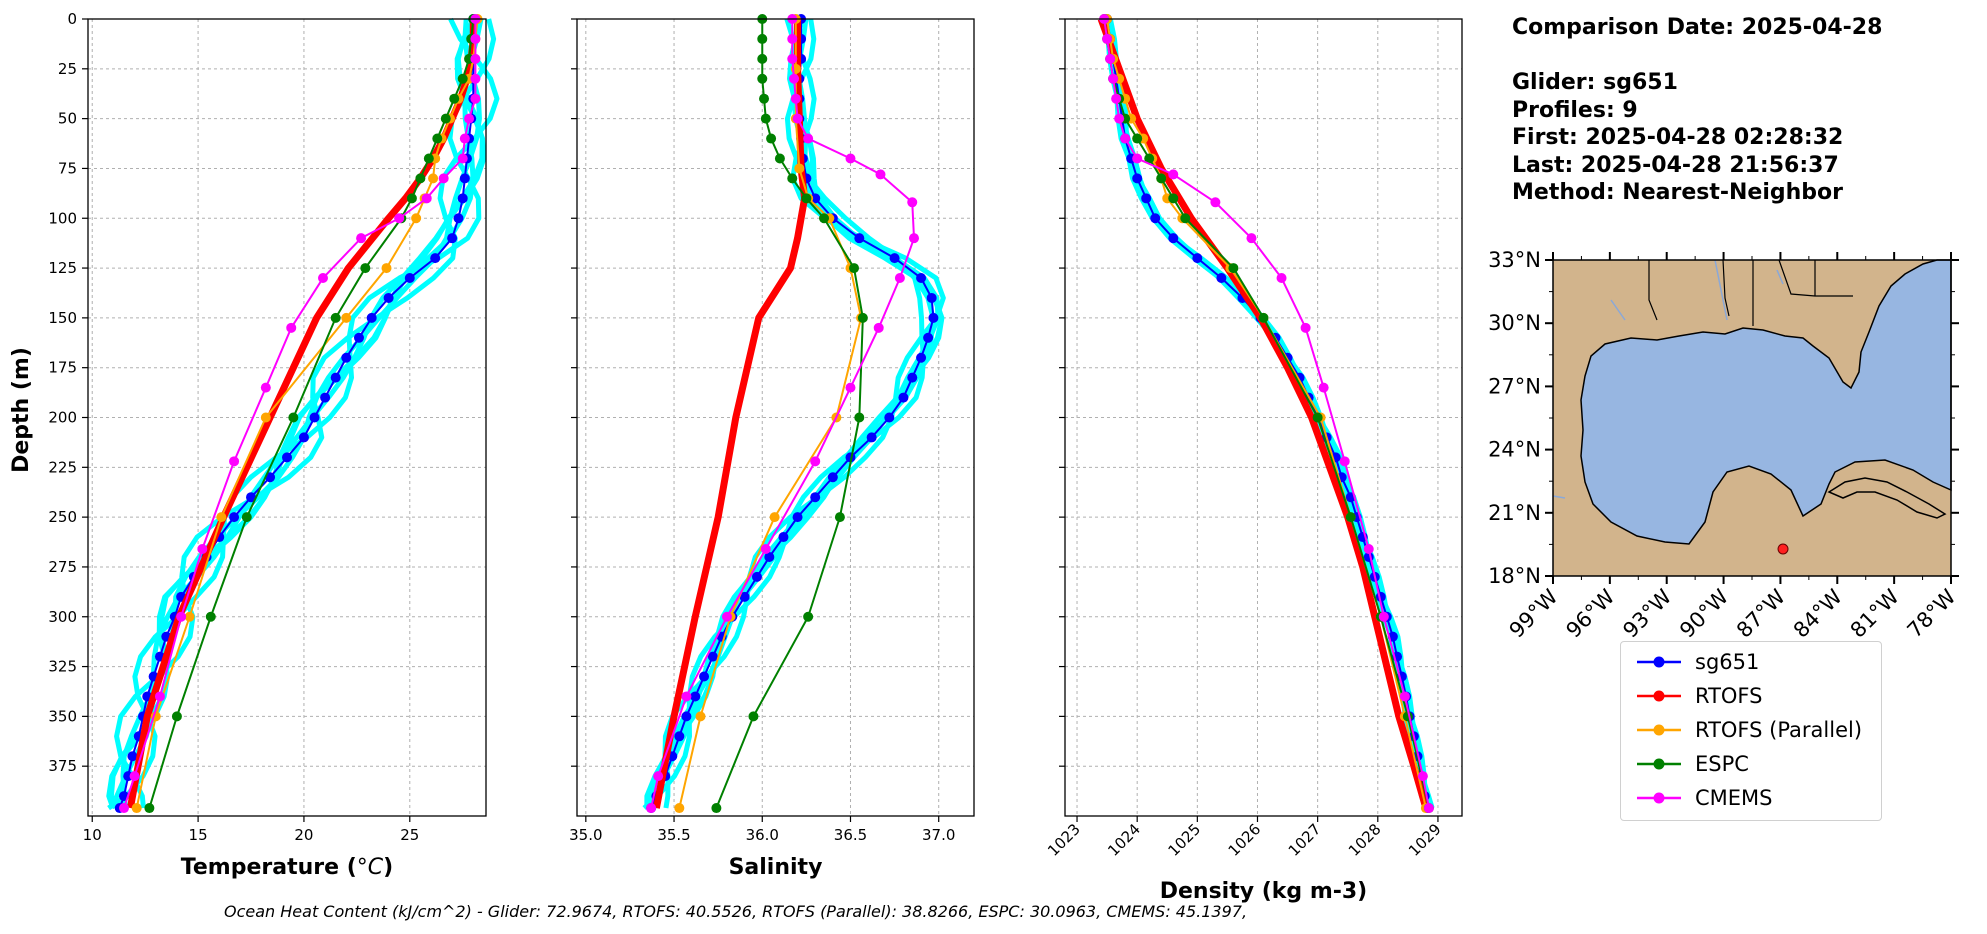 The height and width of the screenshot is (934, 1987). I want to click on y-tick-label: 125, so click(62, 268).